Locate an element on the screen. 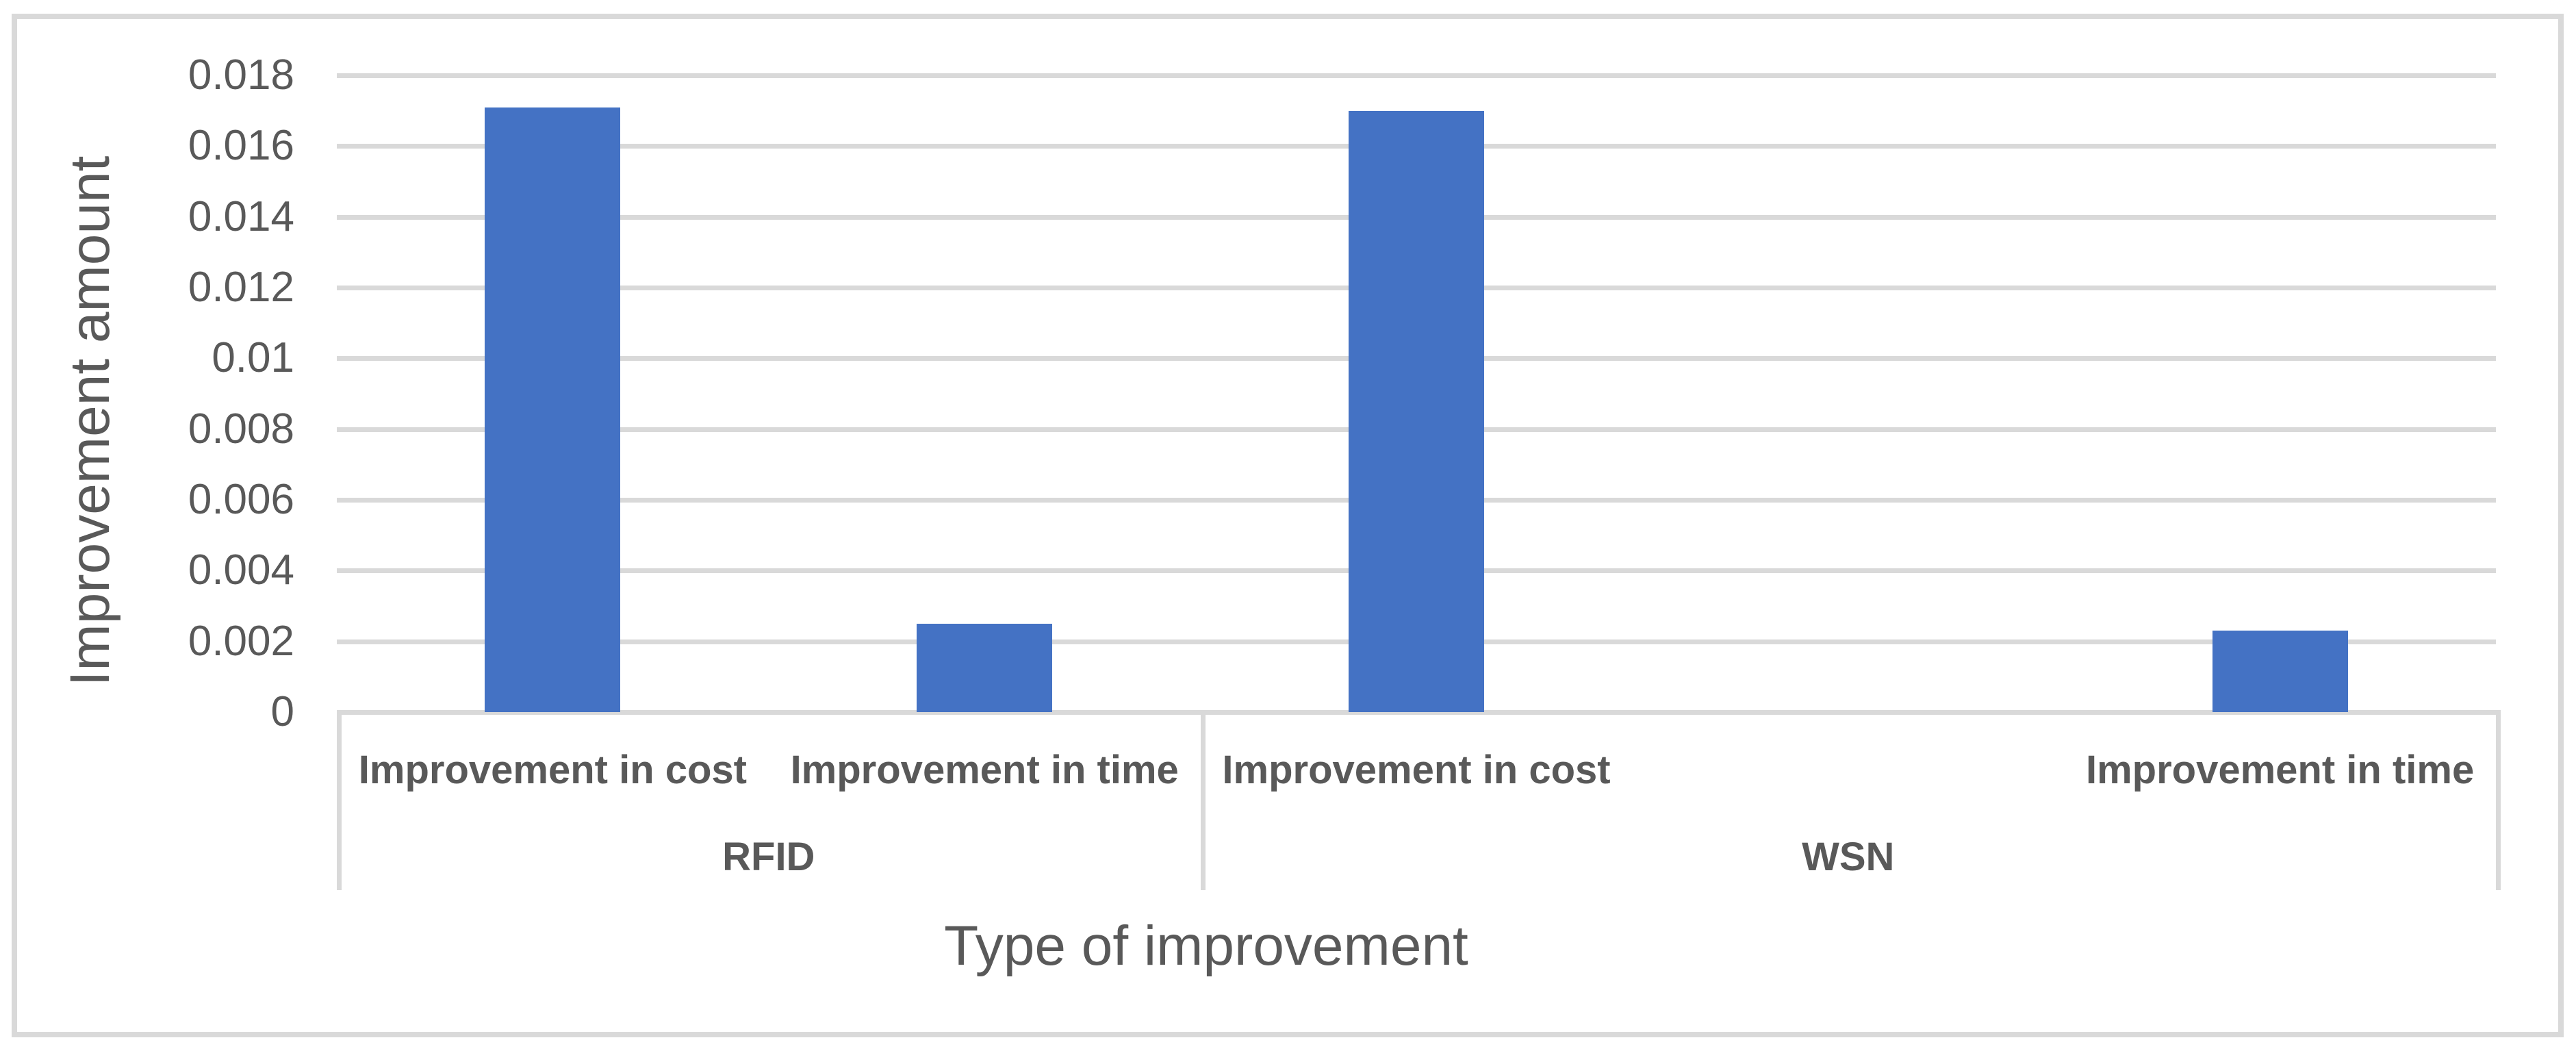 This screenshot has width=2576, height=1051. y-tick-label: 0.008 is located at coordinates (241, 429).